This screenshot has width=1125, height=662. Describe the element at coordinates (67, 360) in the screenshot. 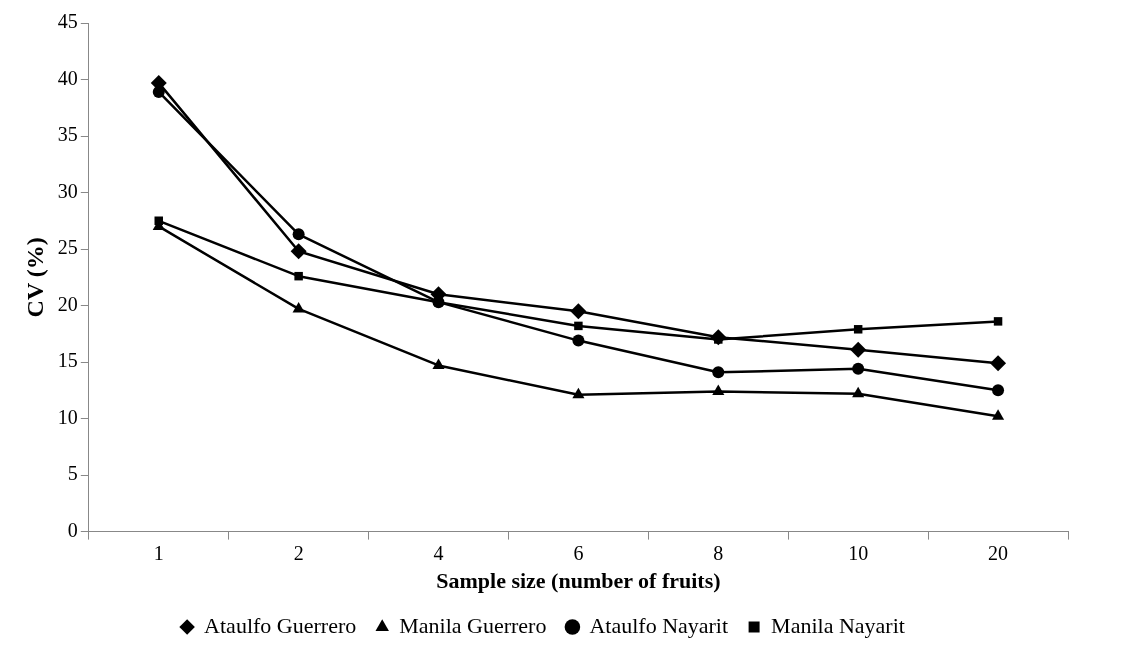

I see `y-tick-label: 15` at that location.